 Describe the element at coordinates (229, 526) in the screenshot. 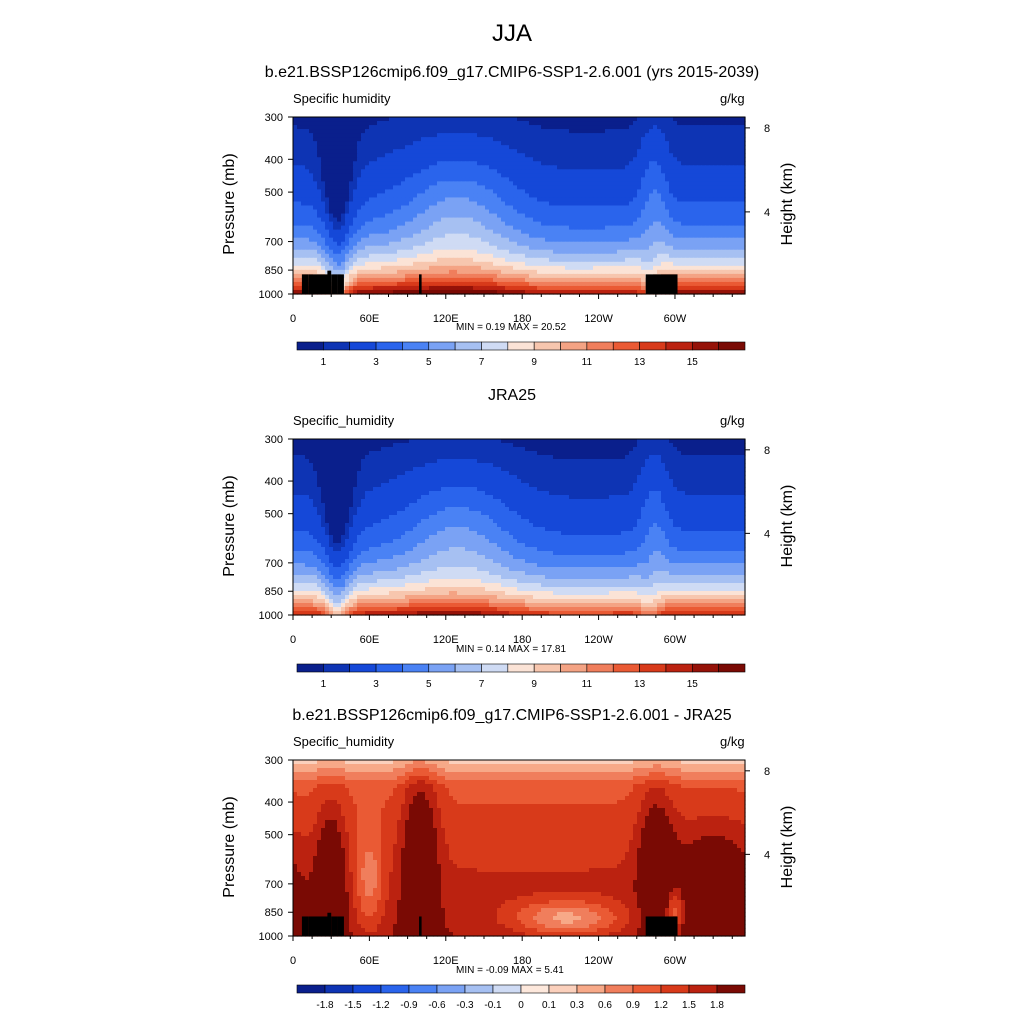

I see `panel-2-y-axis-label: Pressure (mb)` at that location.